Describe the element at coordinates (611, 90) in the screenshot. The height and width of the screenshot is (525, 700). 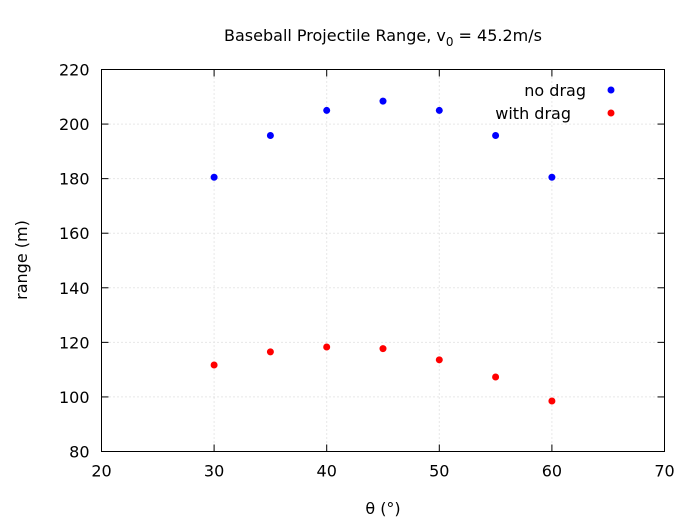
I see `legend-marker-no-drag` at that location.